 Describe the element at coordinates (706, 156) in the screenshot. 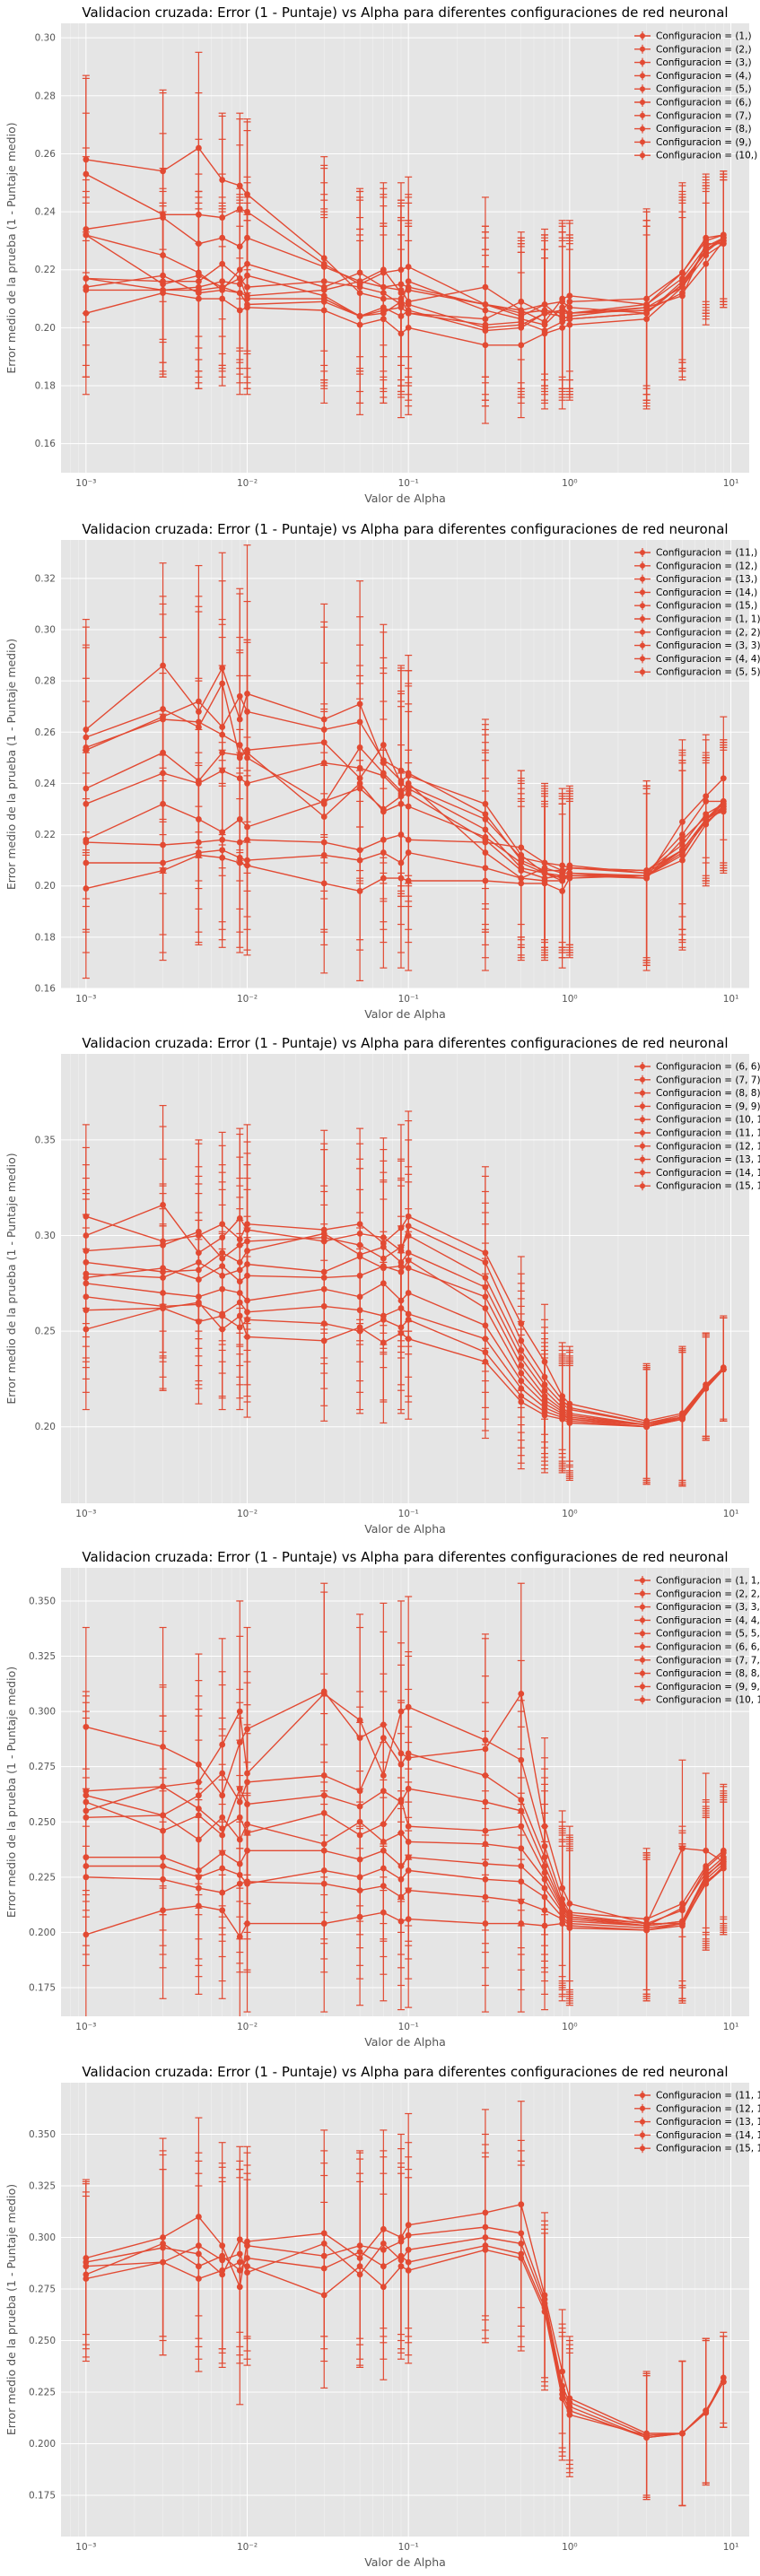

I see `legend-label: Configuracion = (10,)` at that location.